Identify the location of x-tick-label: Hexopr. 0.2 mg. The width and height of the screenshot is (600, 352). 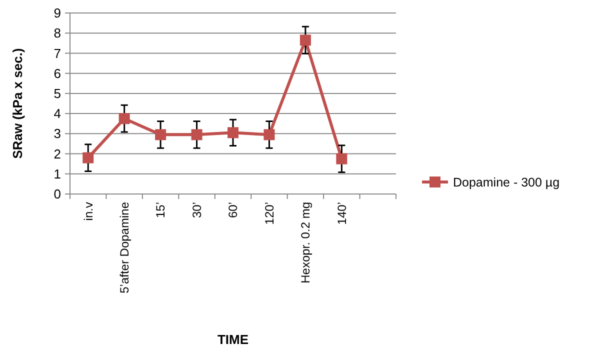
(305, 243).